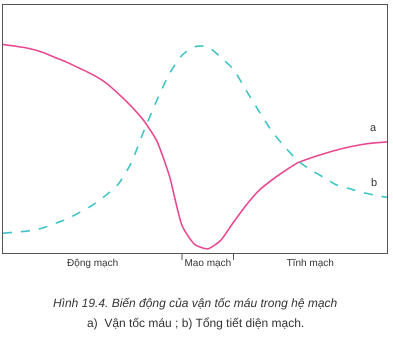 Image resolution: width=393 pixels, height=341 pixels. Describe the element at coordinates (373, 128) in the screenshot. I see `series-label: a` at that location.